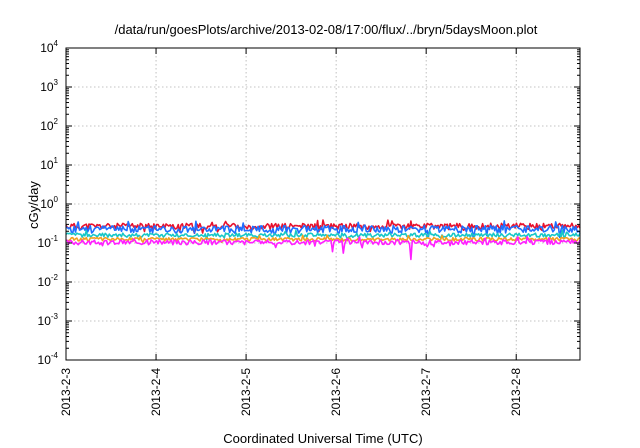 This screenshot has width=640, height=448. Describe the element at coordinates (49, 164) in the screenshot. I see `y-tick-label: 10¹` at that location.